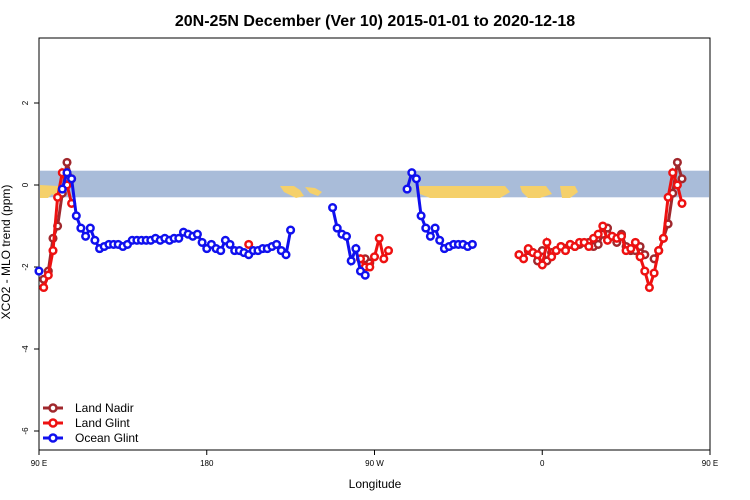  What do you see at coordinates (25, 431) in the screenshot?
I see `y-tick-label: -6` at bounding box center [25, 431].